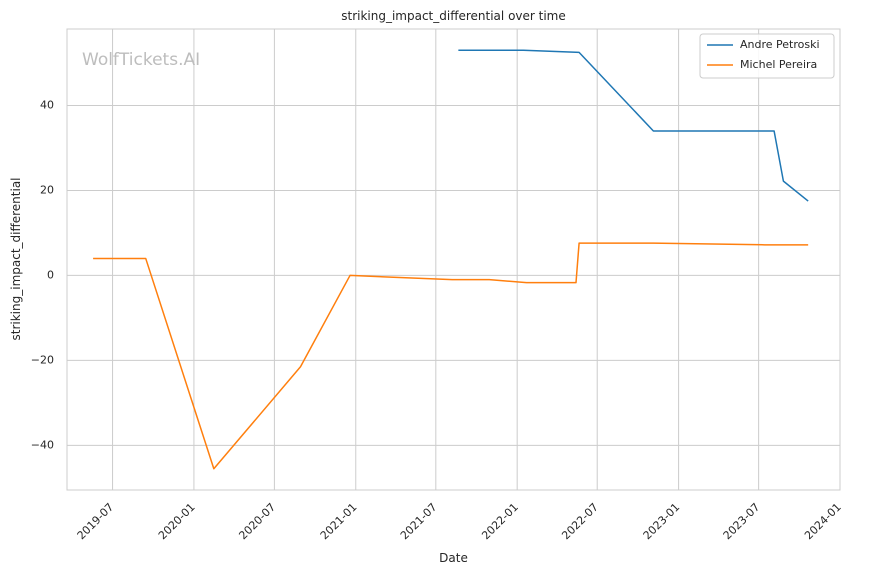 Image resolution: width=873 pixels, height=575 pixels. Describe the element at coordinates (780, 44) in the screenshot. I see `legend-label: Andre Petroski` at that location.